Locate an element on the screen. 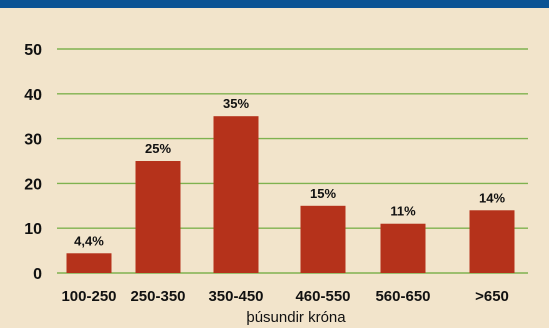 This screenshot has height=328, width=549. y-tick-20: 20 is located at coordinates (33, 184).